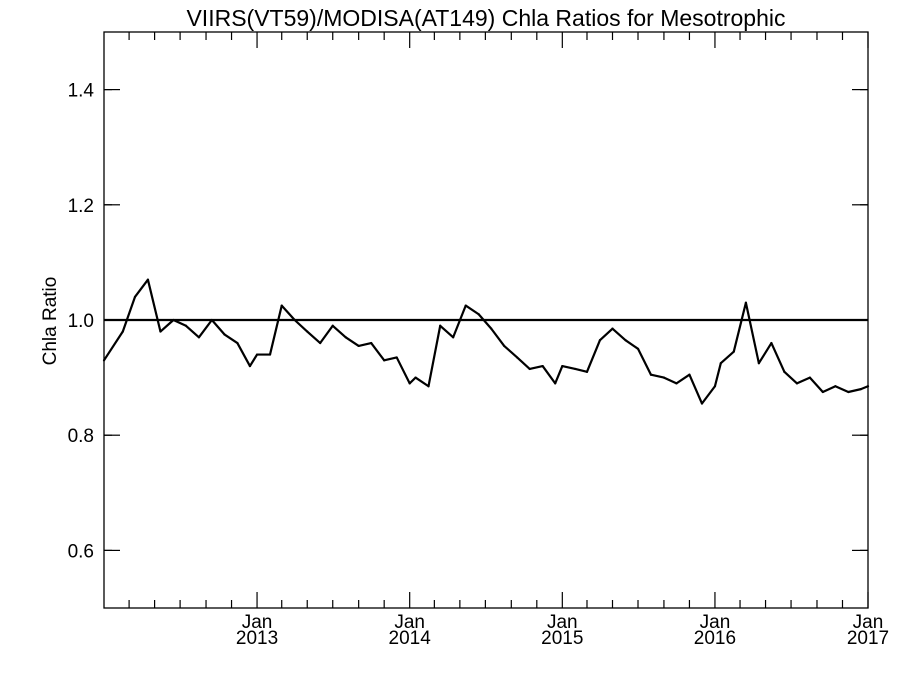 This screenshot has height=675, width=900. I want to click on y-tick-label: 0.6, so click(81, 551).